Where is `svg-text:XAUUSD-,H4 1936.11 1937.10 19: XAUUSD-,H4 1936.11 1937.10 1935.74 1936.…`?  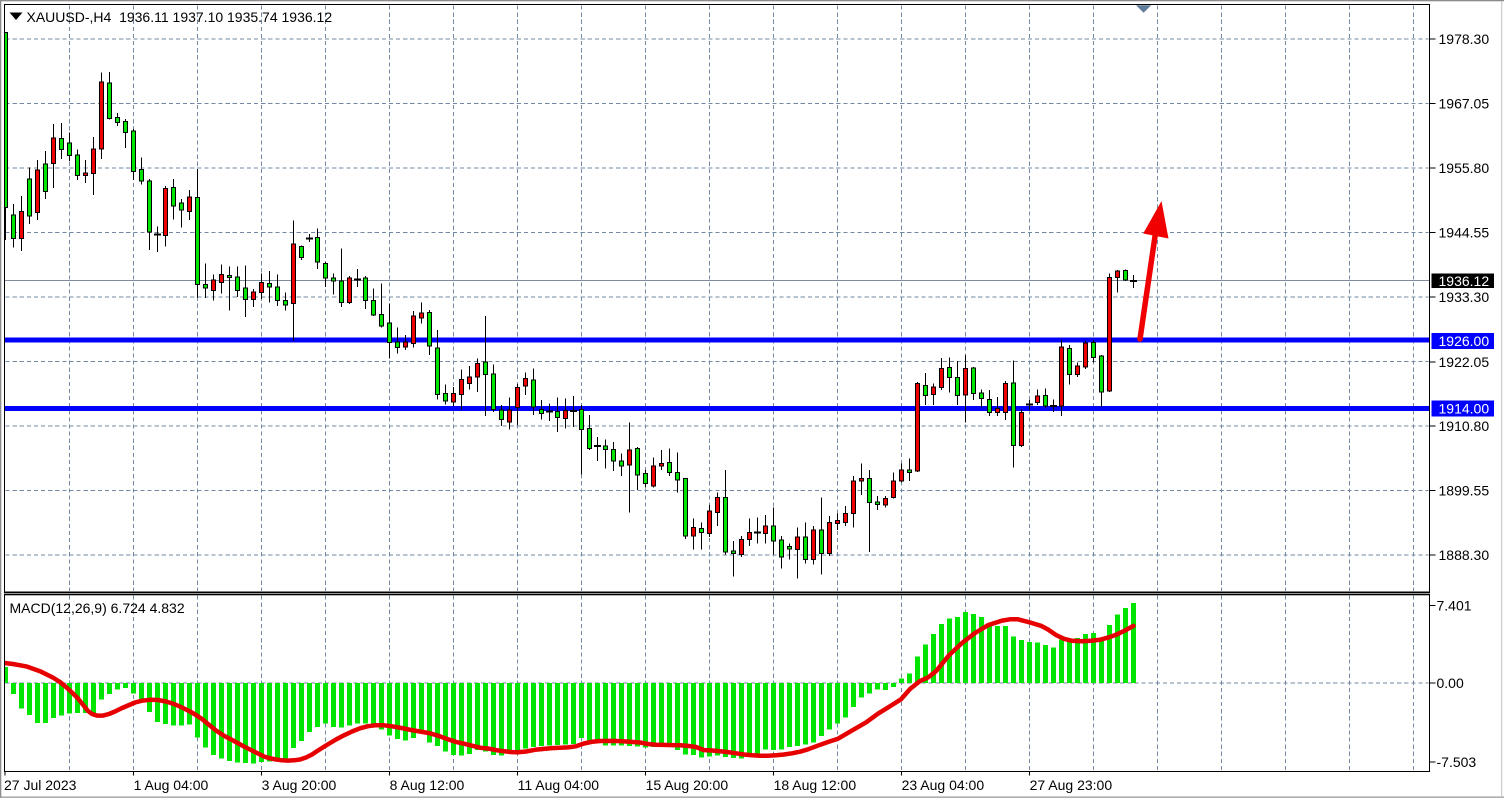
svg-text:XAUUSD-,H4 1936.11 1937.10 19: XAUUSD-,H4 1936.11 1937.10 1935.74 1936.… is located at coordinates (180, 17).